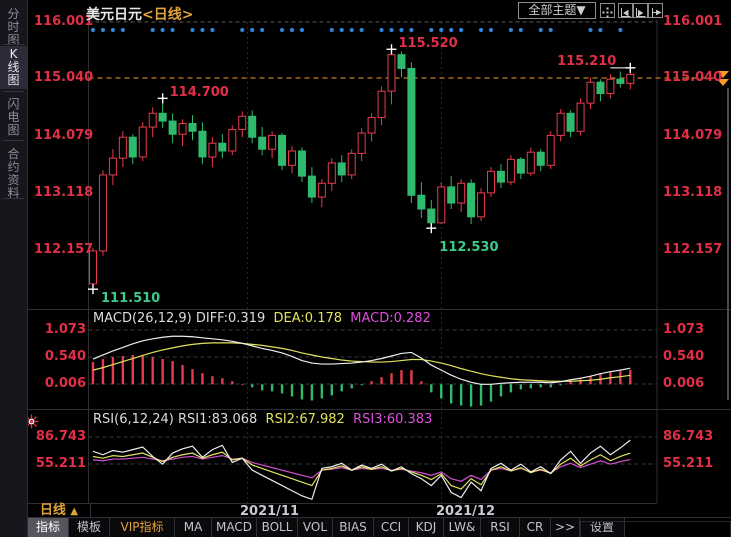 This screenshot has width=731, height=537. What do you see at coordinates (655, 10) in the screenshot?
I see `pan-right-icon` at bounding box center [655, 10].